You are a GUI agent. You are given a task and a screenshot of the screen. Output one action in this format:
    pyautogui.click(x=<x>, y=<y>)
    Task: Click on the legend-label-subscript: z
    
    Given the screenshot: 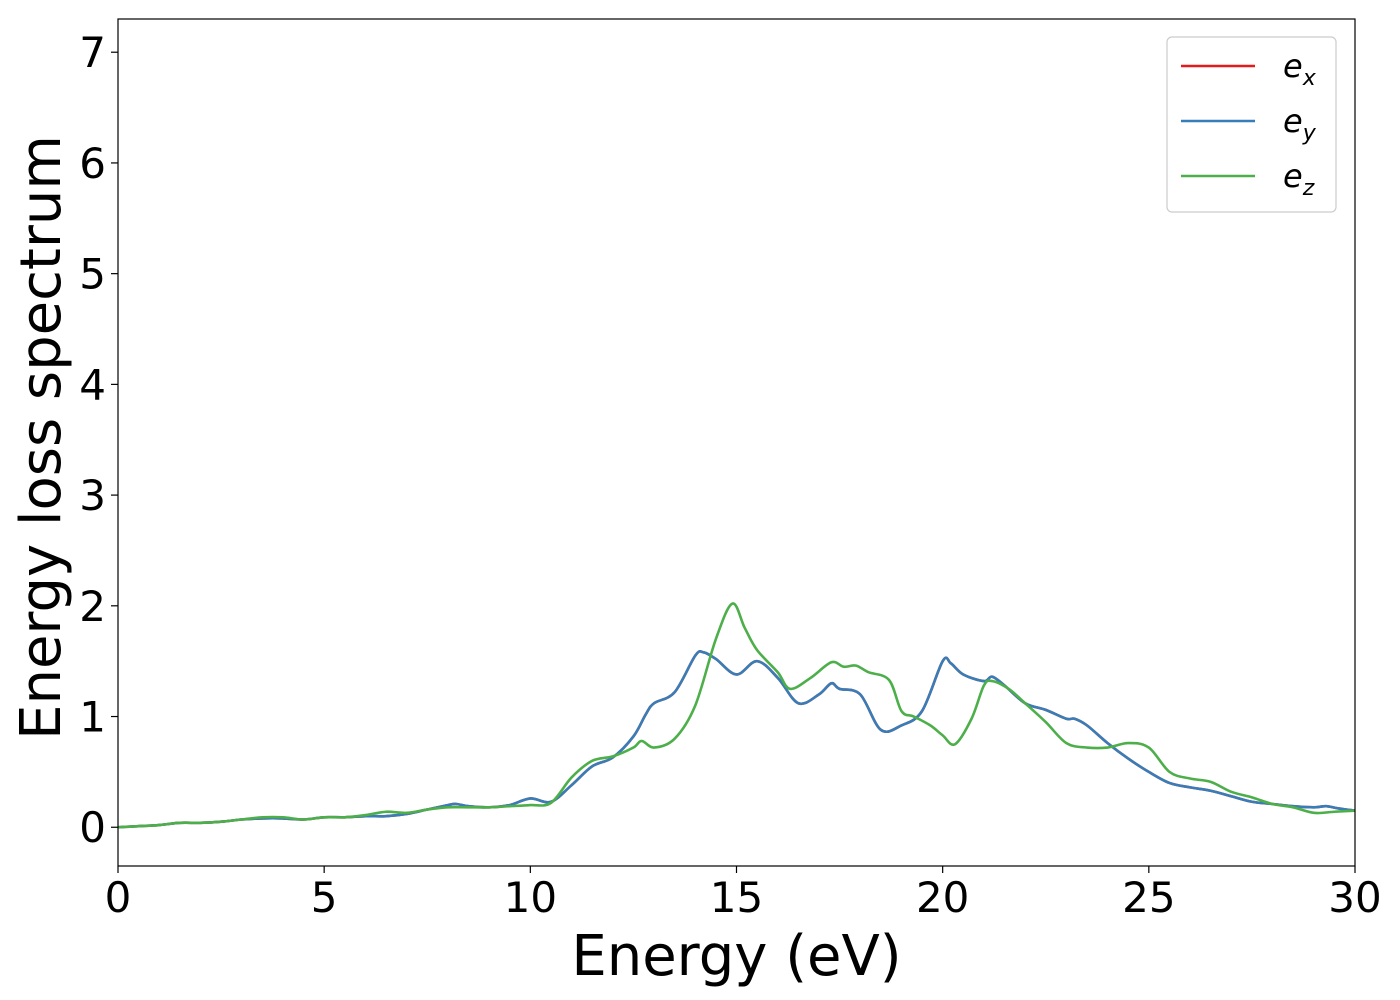 What is the action you would take?
    pyautogui.click(x=1308, y=188)
    